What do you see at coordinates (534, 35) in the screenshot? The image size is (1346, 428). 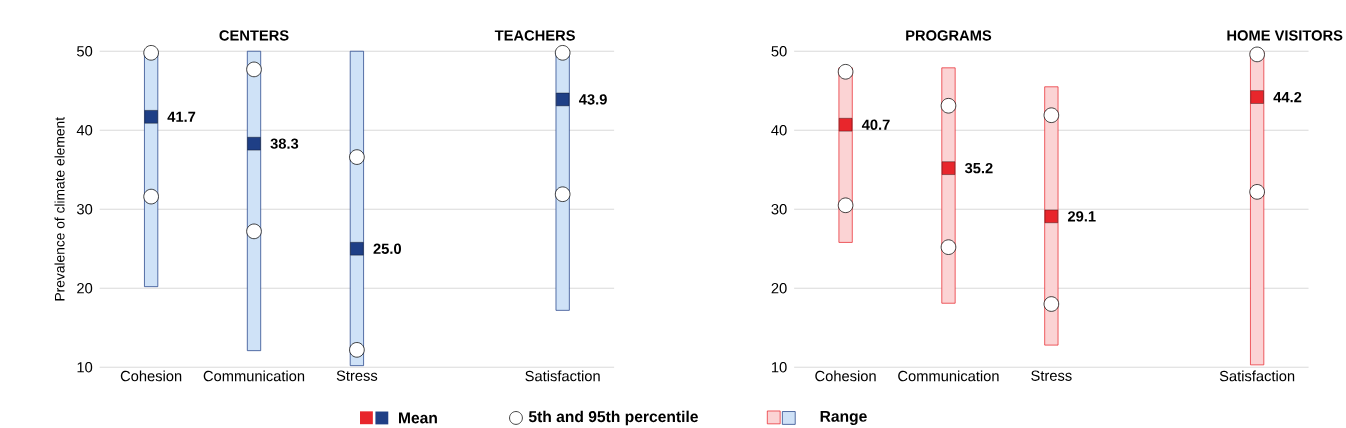 I see `text: TEACHERS` at bounding box center [534, 35].